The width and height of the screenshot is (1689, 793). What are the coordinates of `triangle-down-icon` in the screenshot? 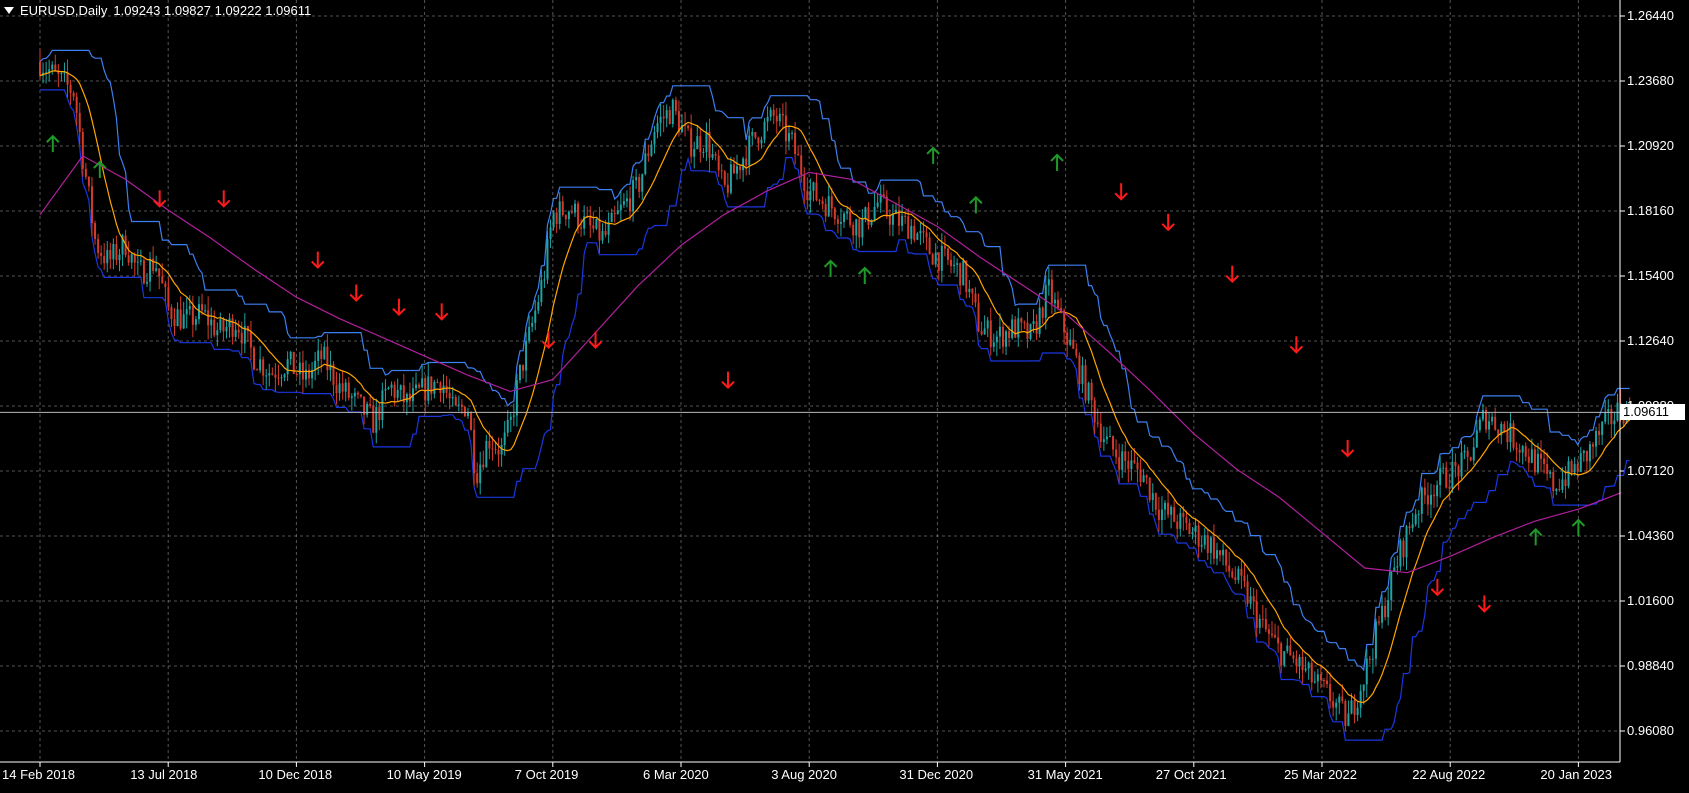 It's located at (9, 10).